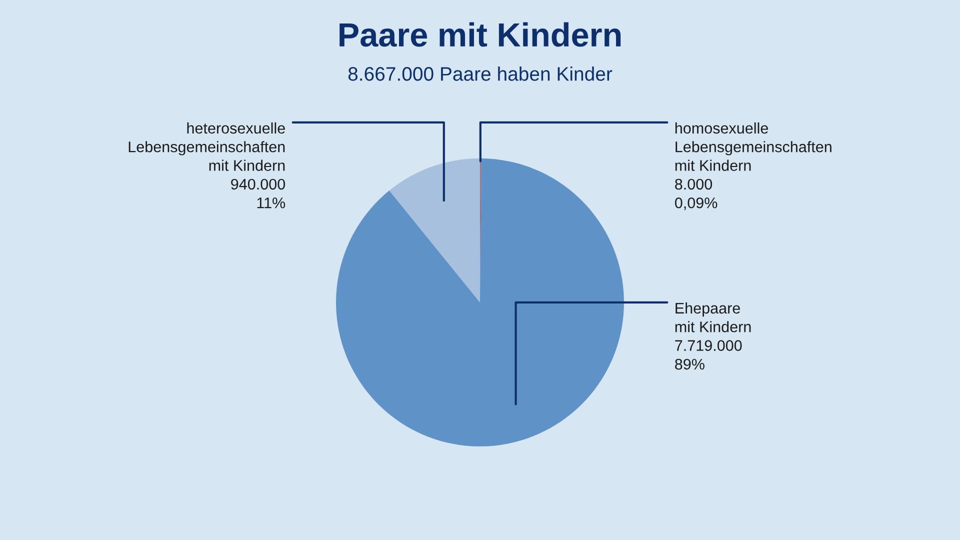 Image resolution: width=960 pixels, height=540 pixels. Describe the element at coordinates (258, 193) in the screenshot. I see `data-label: 940.000 11%` at that location.